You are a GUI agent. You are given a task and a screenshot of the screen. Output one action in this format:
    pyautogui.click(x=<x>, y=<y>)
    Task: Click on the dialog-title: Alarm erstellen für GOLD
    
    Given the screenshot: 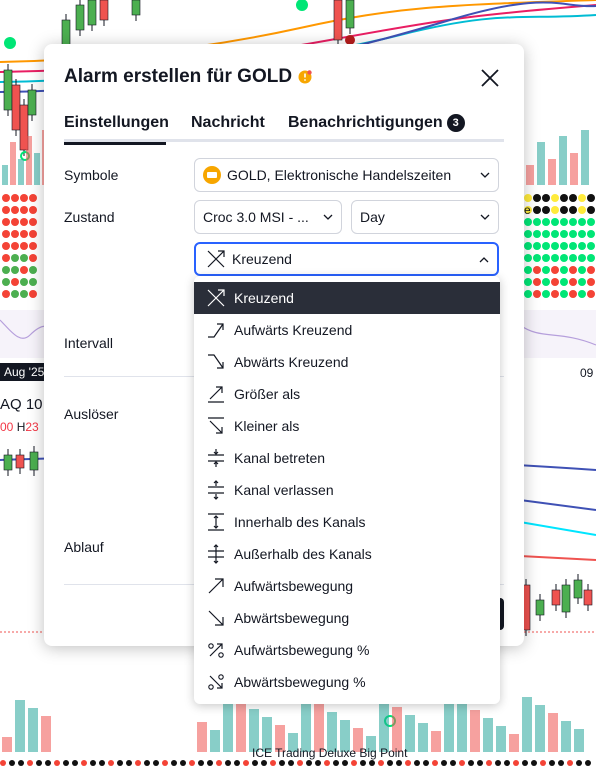 What is the action you would take?
    pyautogui.click(x=188, y=77)
    